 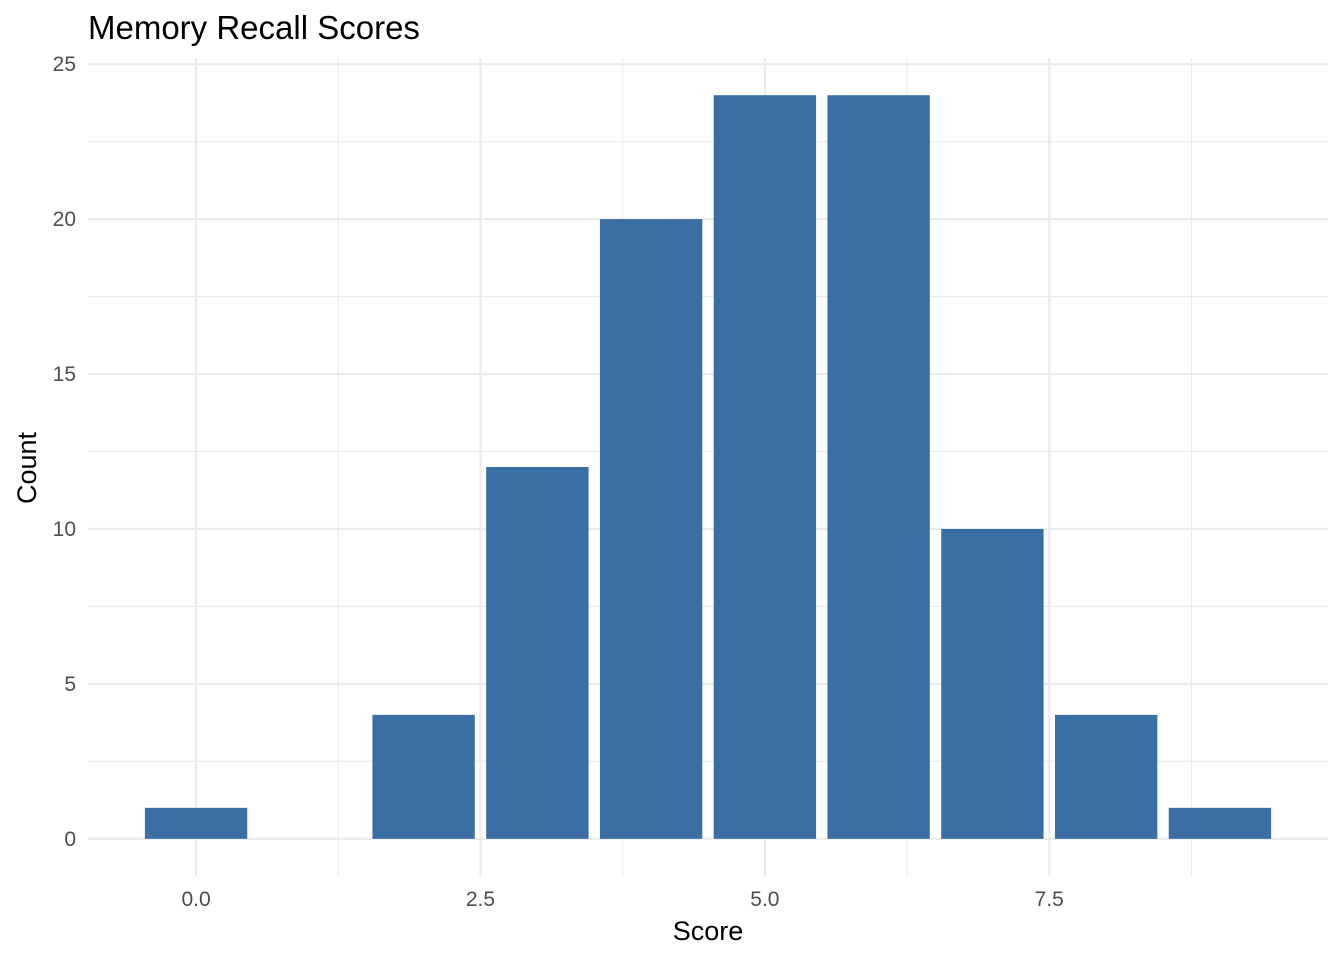 What do you see at coordinates (764, 899) in the screenshot?
I see `x-tick-label: 5.0` at bounding box center [764, 899].